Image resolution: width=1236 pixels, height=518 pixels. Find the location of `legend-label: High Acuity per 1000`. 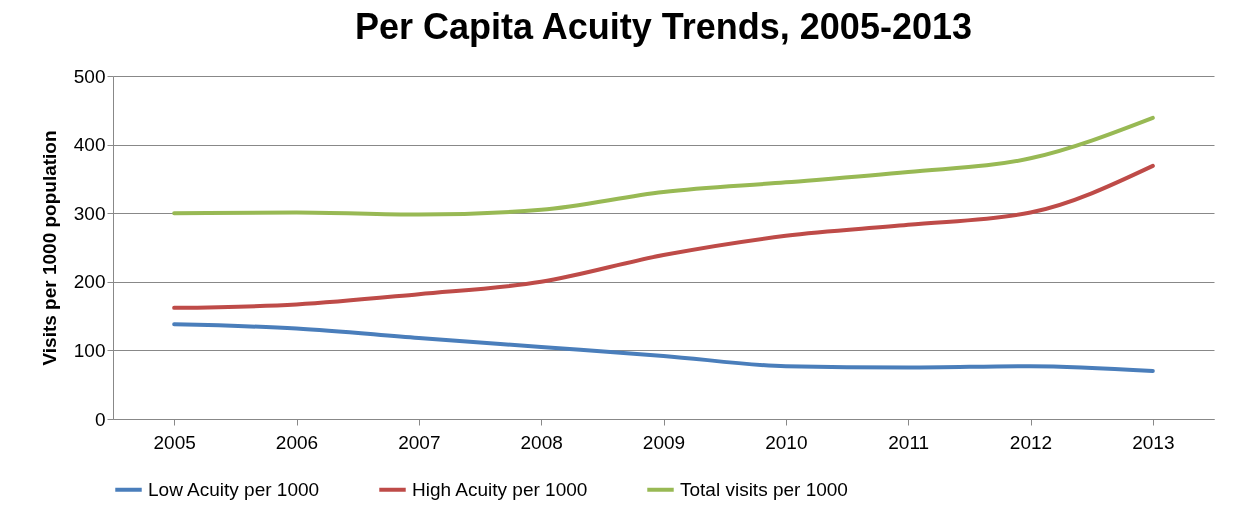

legend-label: High Acuity per 1000 is located at coordinates (500, 489).